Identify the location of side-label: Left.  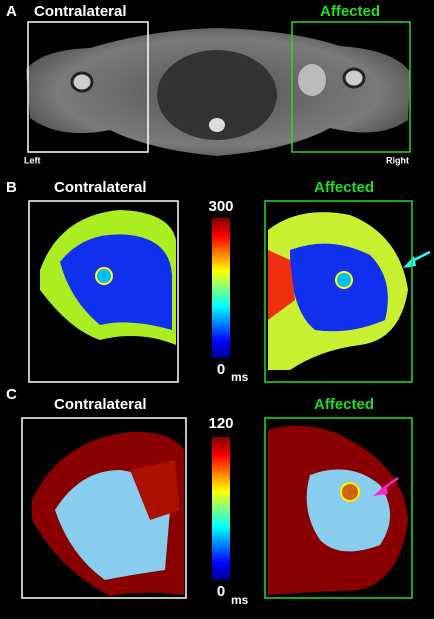
(32, 160).